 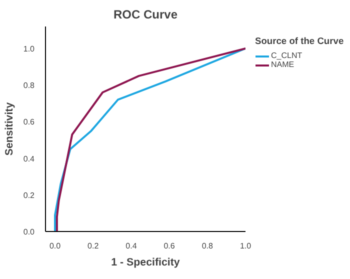 What do you see at coordinates (29, 159) in the screenshot?
I see `y-tick-label: 0.4` at bounding box center [29, 159].